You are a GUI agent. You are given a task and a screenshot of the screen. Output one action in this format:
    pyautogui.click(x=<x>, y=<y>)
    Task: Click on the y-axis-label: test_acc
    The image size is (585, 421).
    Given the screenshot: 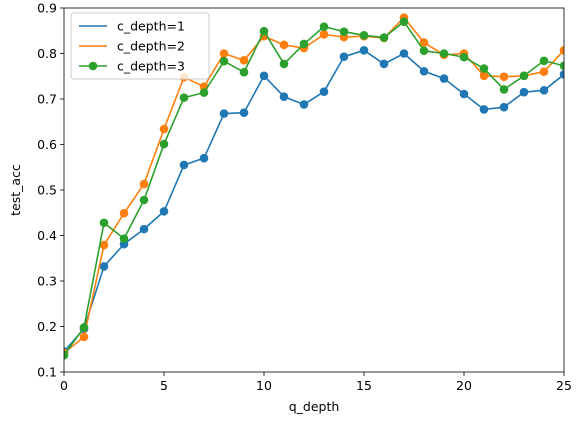 What is the action you would take?
    pyautogui.click(x=15, y=190)
    